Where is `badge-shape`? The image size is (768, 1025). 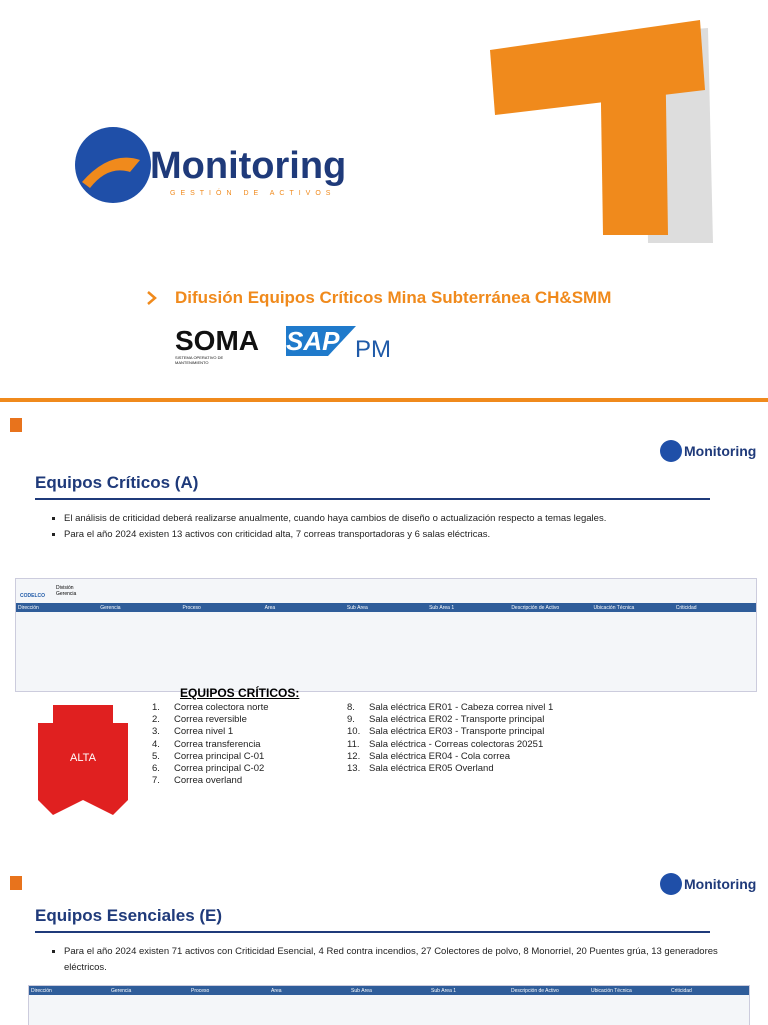 badge-shape is located at coordinates (83, 760).